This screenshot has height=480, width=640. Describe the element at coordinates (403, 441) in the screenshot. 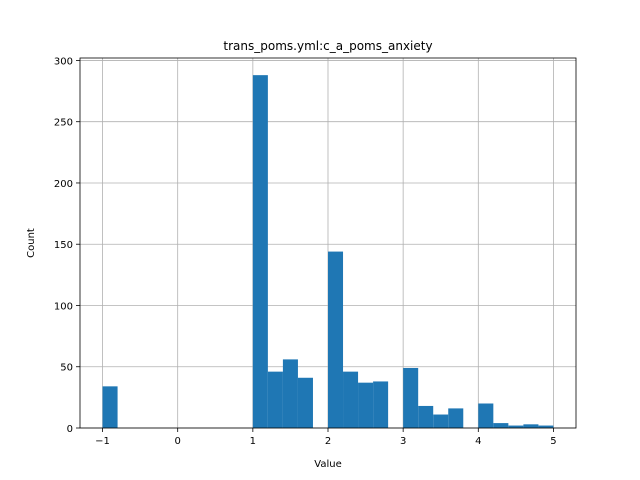

I see `x-tick-label: 3` at that location.